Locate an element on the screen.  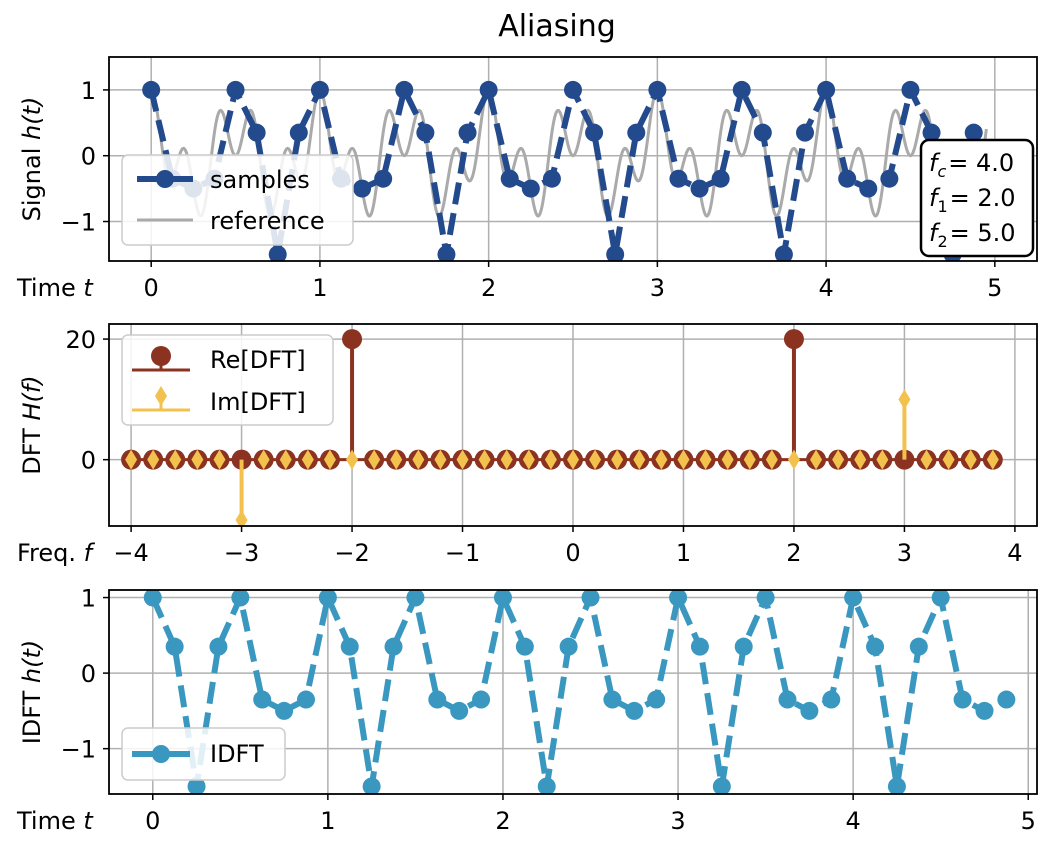
y-tick-label: −1 is located at coordinates (78, 750).